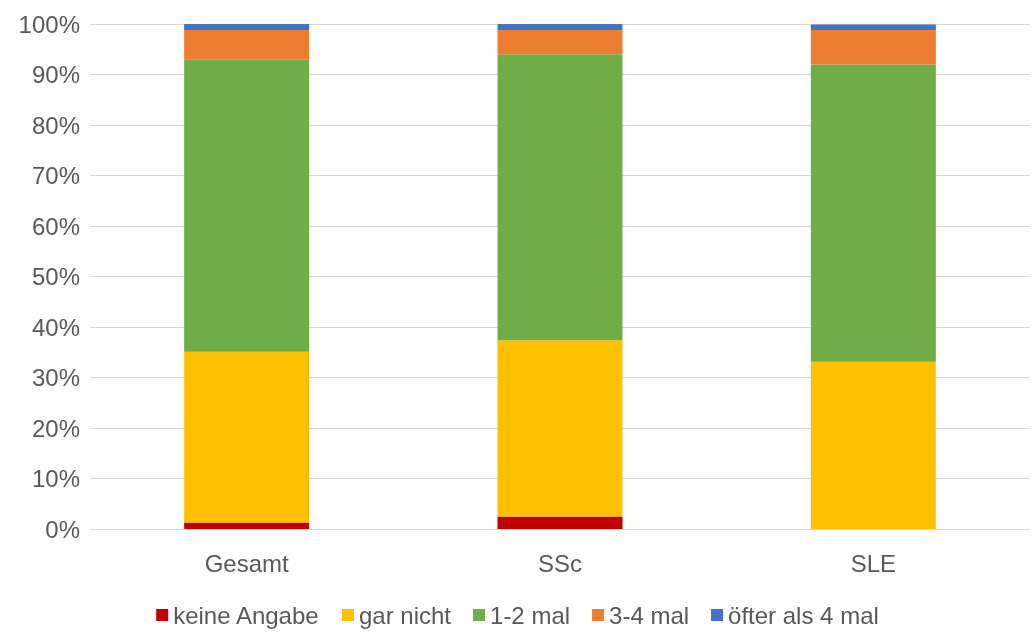  What do you see at coordinates (55, 377) in the screenshot?
I see `y-tick-label: 30%` at bounding box center [55, 377].